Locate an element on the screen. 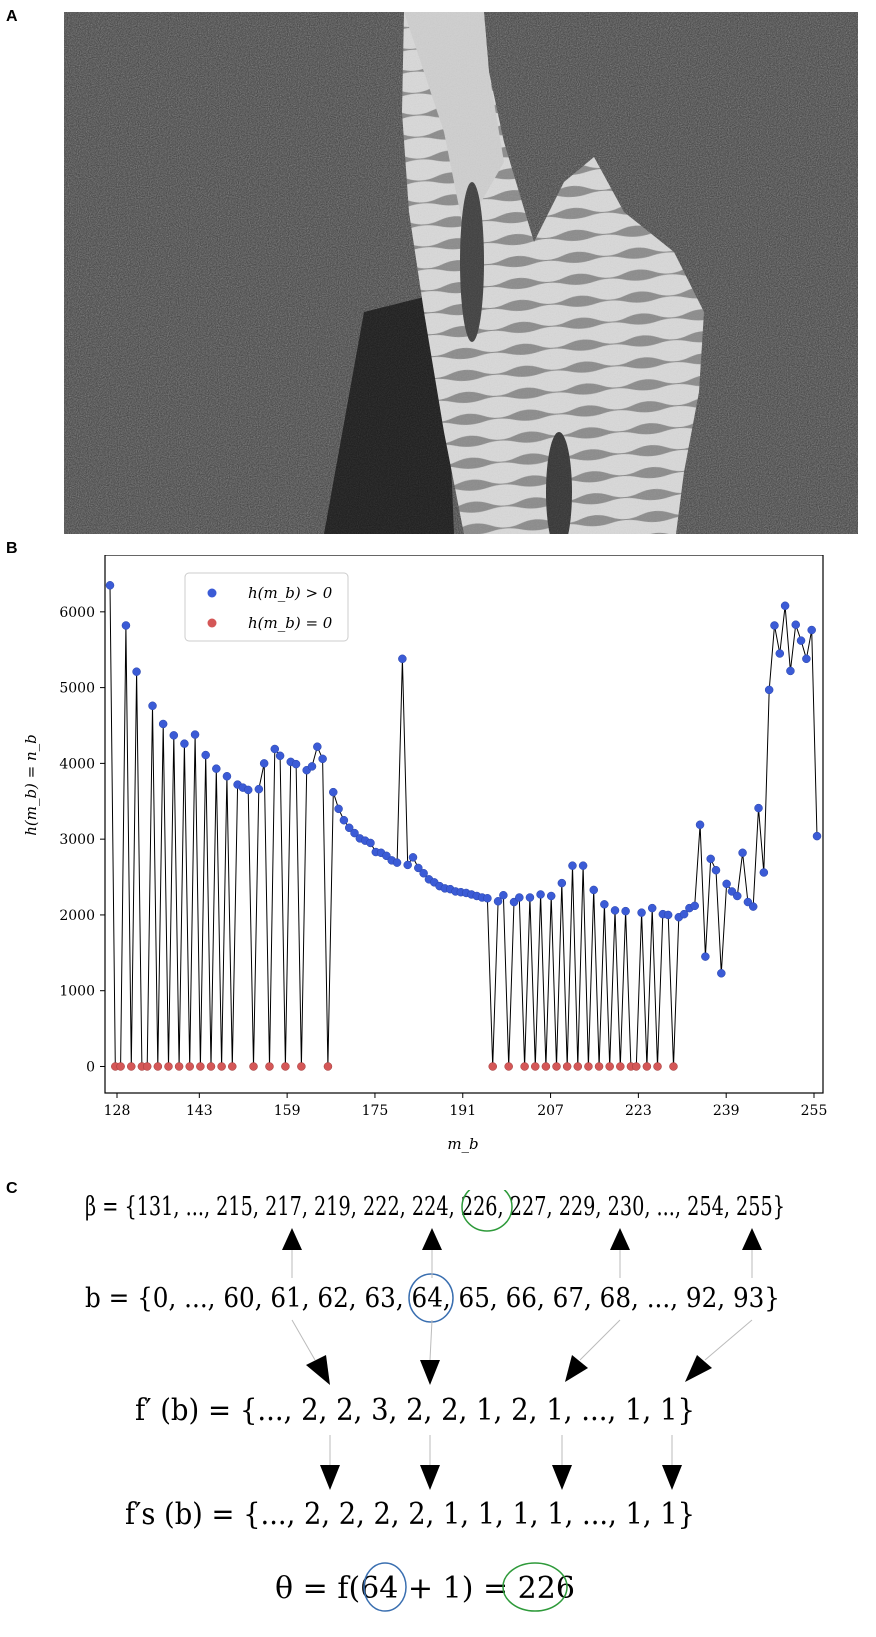 The width and height of the screenshot is (876, 1637). y-tick-label: 1000 is located at coordinates (77, 992).